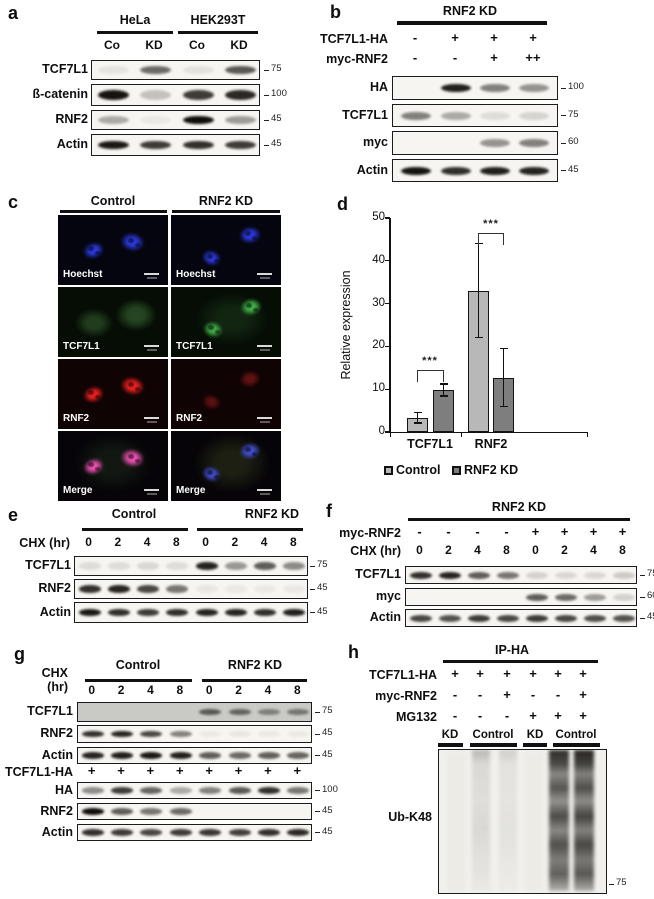 This screenshot has width=654, height=899. What do you see at coordinates (191, 566) in the screenshot?
I see `panel-e-blot-tcf7l1` at bounding box center [191, 566].